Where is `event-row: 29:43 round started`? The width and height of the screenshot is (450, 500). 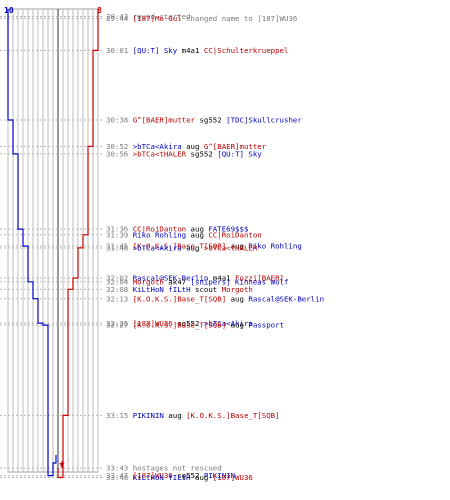 event-row: 29:43 round started is located at coordinates (148, 16).